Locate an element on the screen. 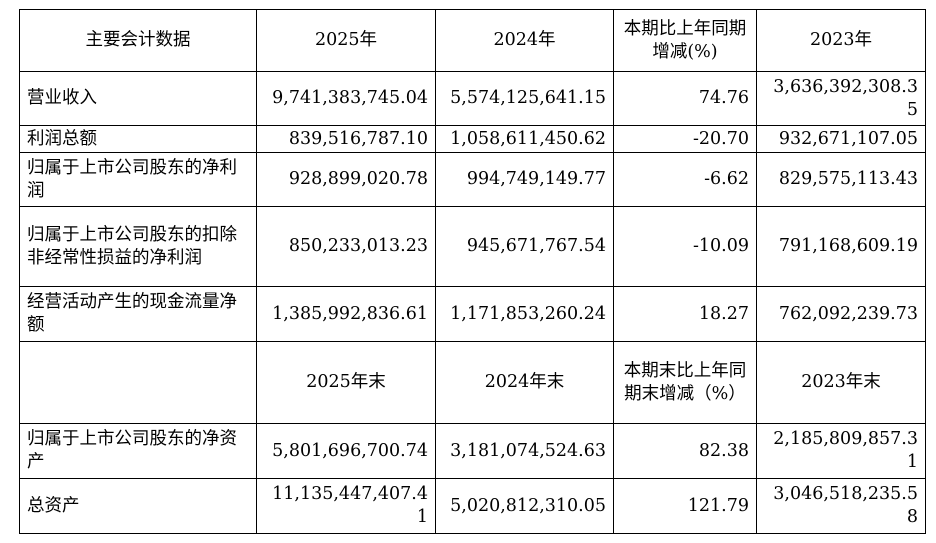  row-label: 经营活动产生的现金流量净额 is located at coordinates (138, 314).